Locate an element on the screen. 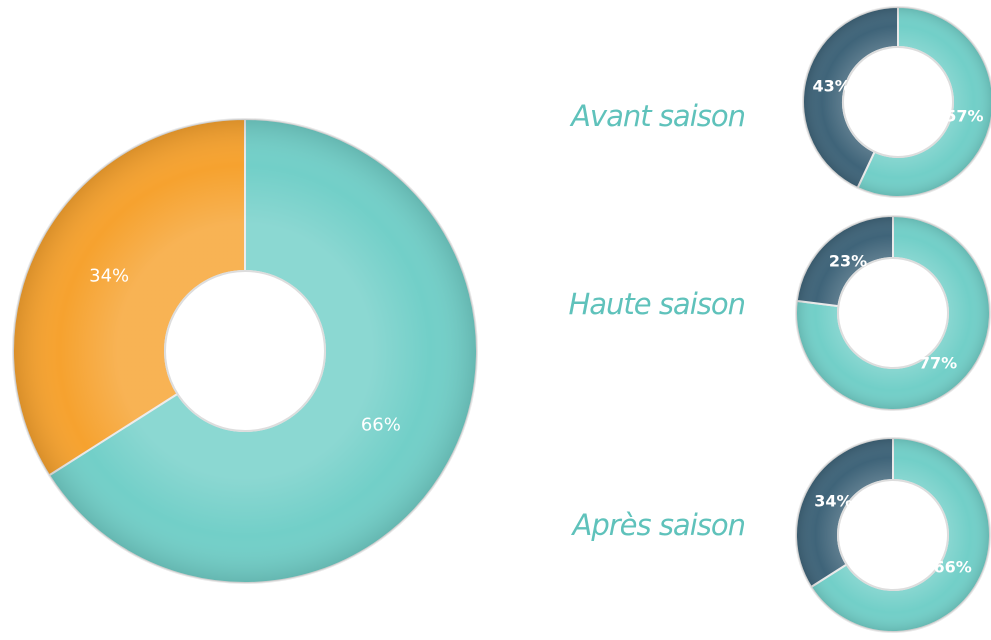  data-label: 77% is located at coordinates (938, 363).